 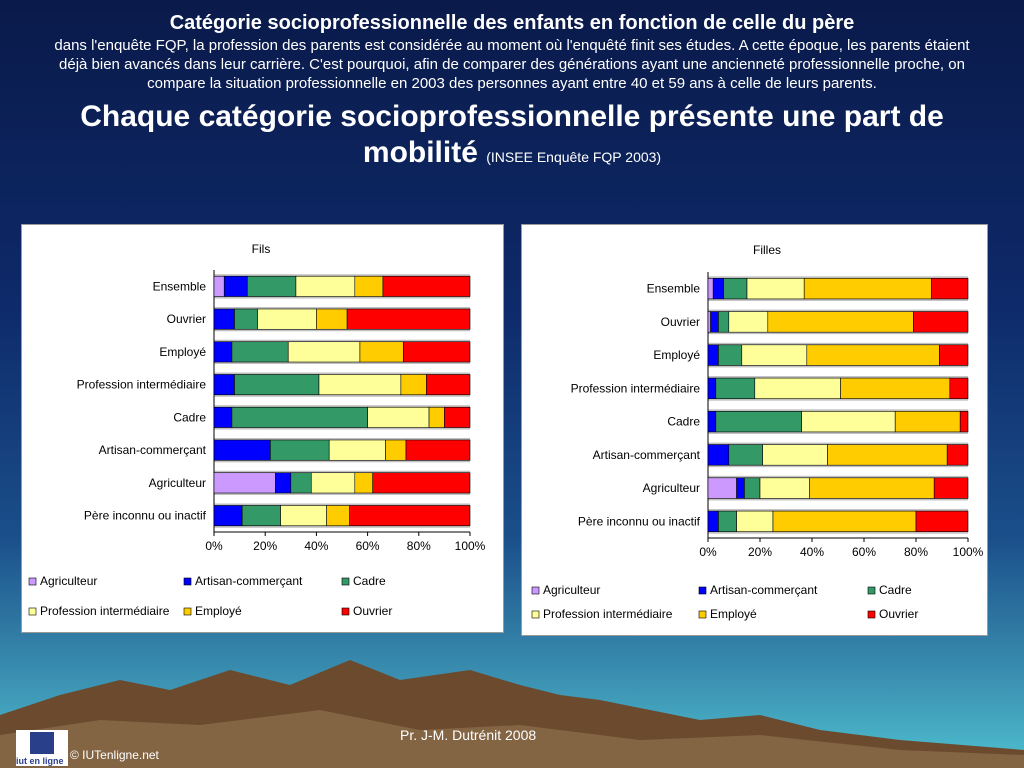 I want to click on legend-label: Profession intermédiaire, so click(x=608, y=614).